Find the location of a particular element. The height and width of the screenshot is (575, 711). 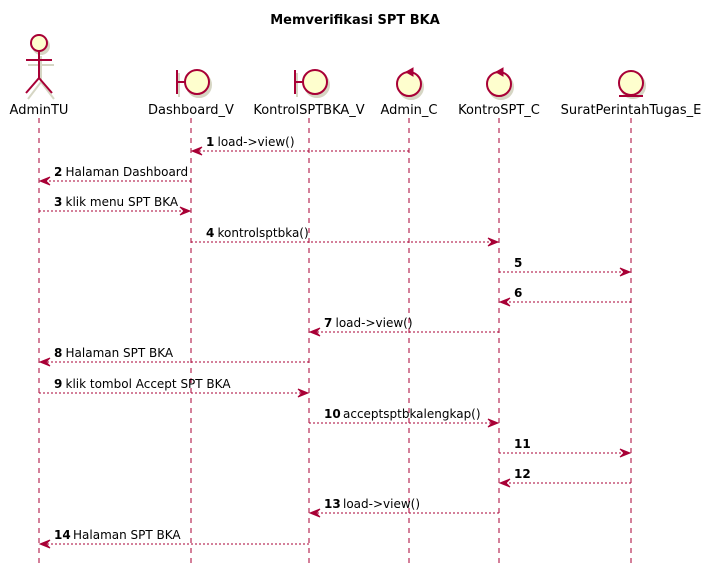

actor-icon is located at coordinates (40, 67).